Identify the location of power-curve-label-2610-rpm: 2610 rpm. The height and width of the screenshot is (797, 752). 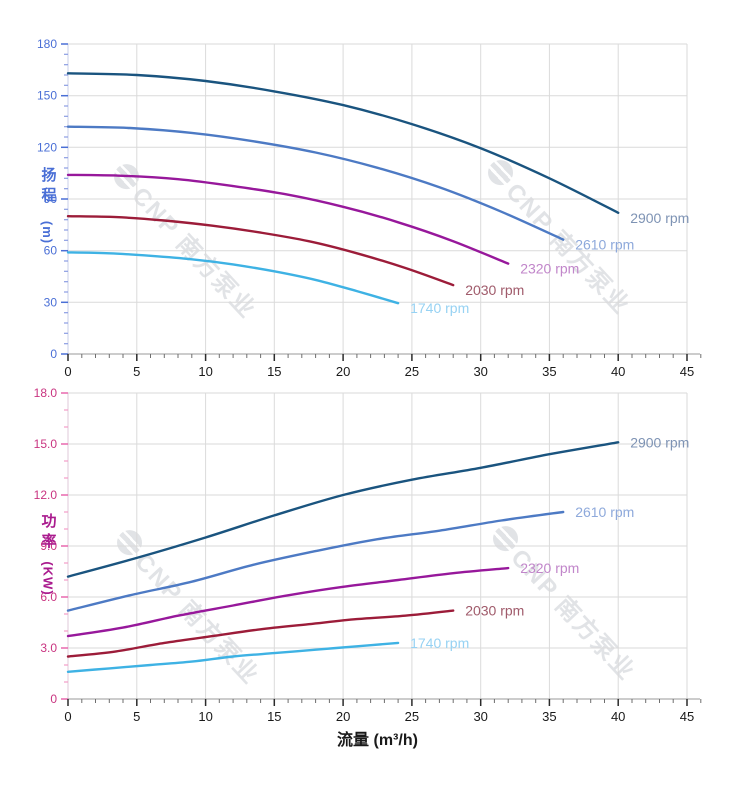
(604, 512).